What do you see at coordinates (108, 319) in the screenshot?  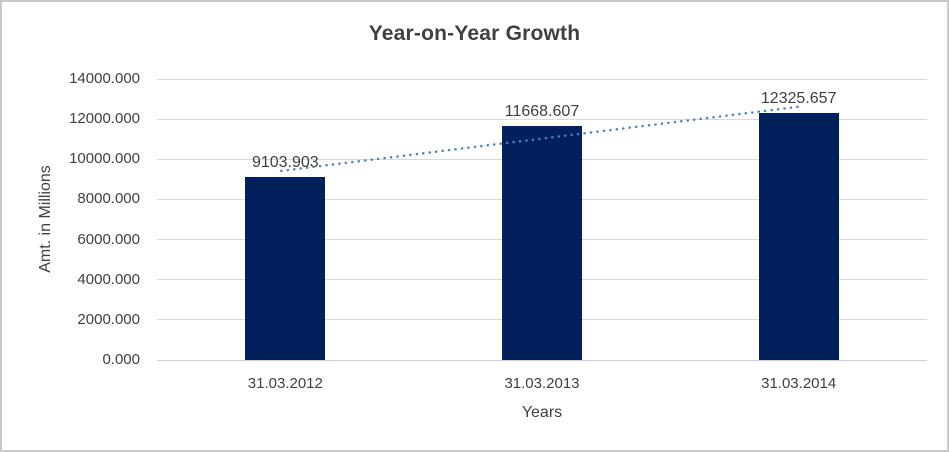 I see `y-axis-tick-label: 2000.000` at bounding box center [108, 319].